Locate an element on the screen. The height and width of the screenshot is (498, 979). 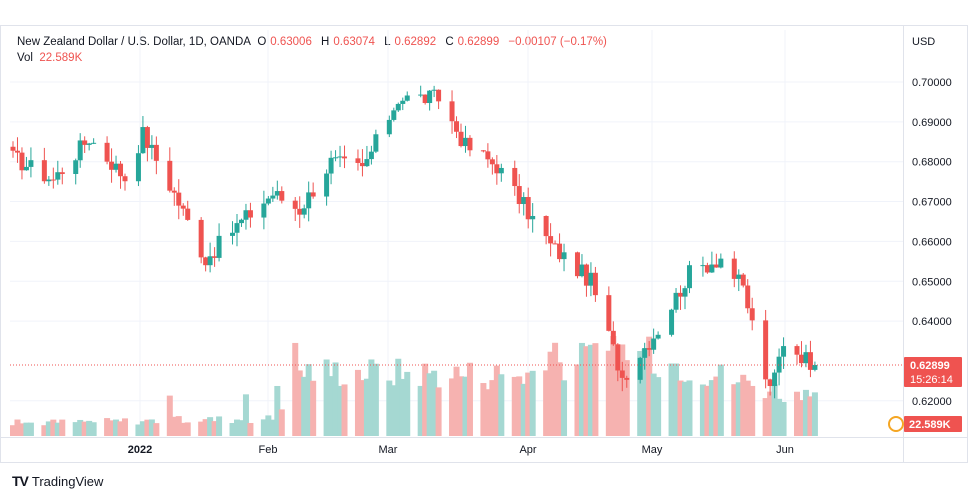
scroll-latest-icon is located at coordinates (896, 424).